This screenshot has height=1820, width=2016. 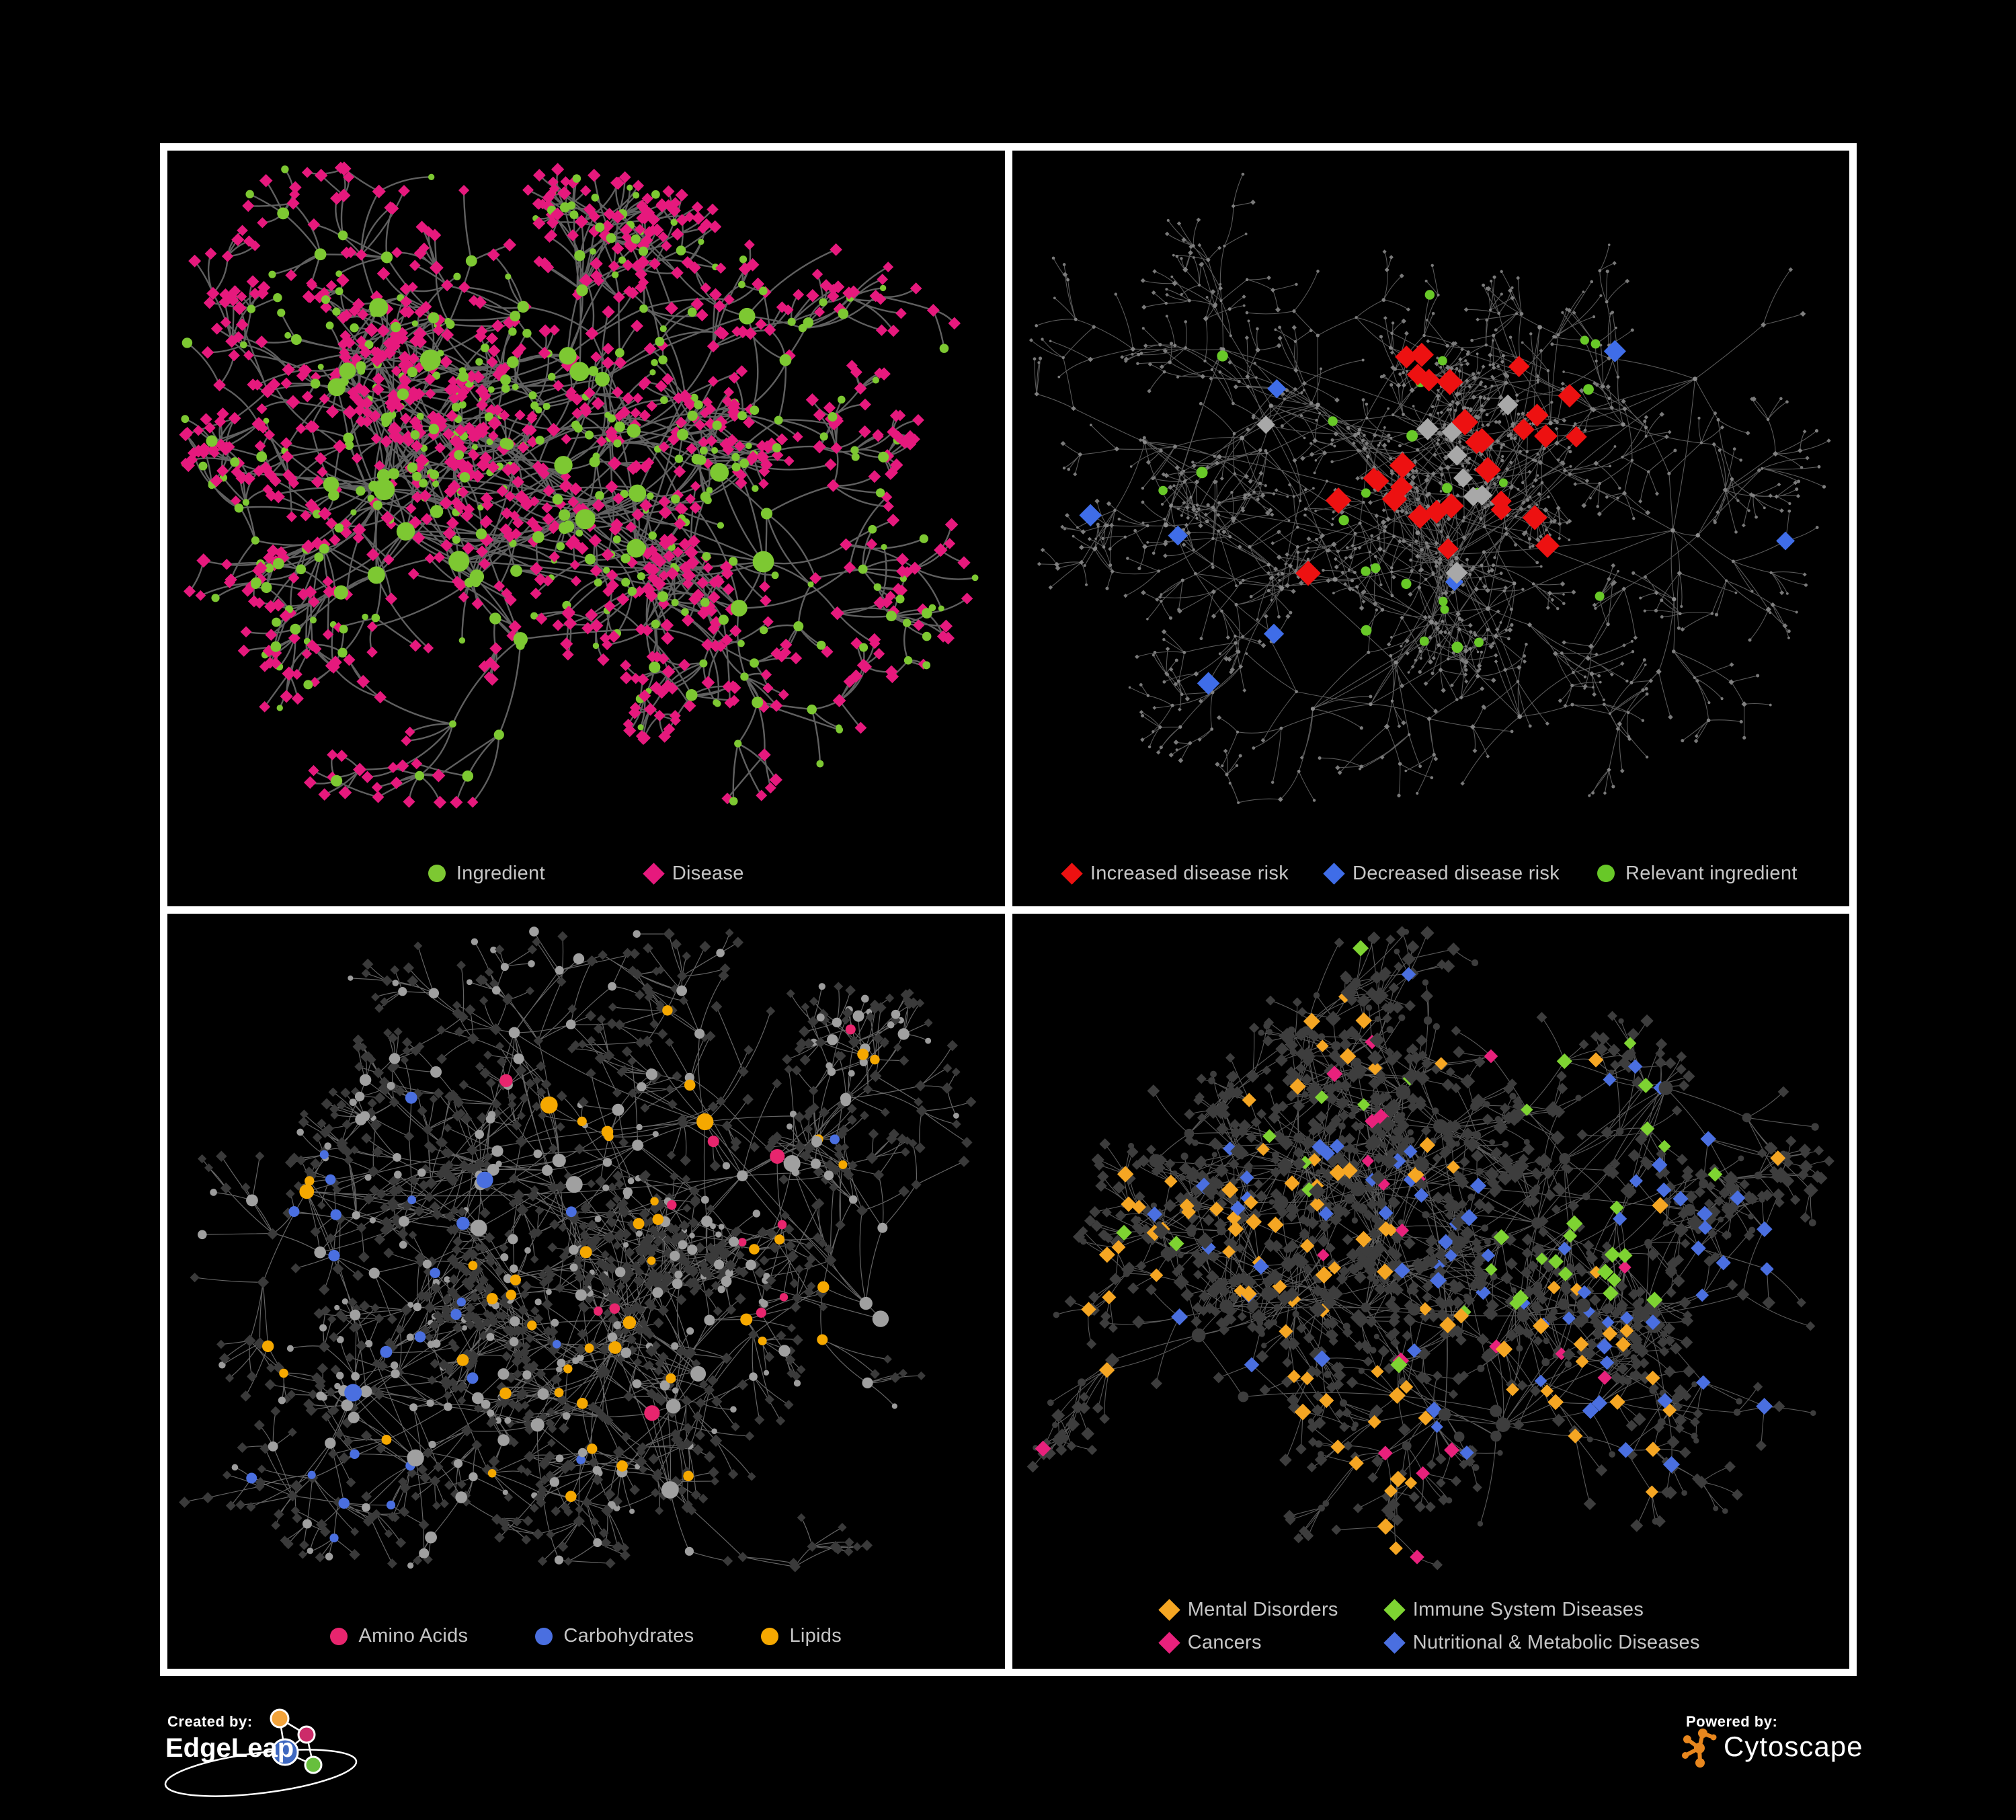 I want to click on legend-item-ingredient: Ingredient, so click(x=486, y=874).